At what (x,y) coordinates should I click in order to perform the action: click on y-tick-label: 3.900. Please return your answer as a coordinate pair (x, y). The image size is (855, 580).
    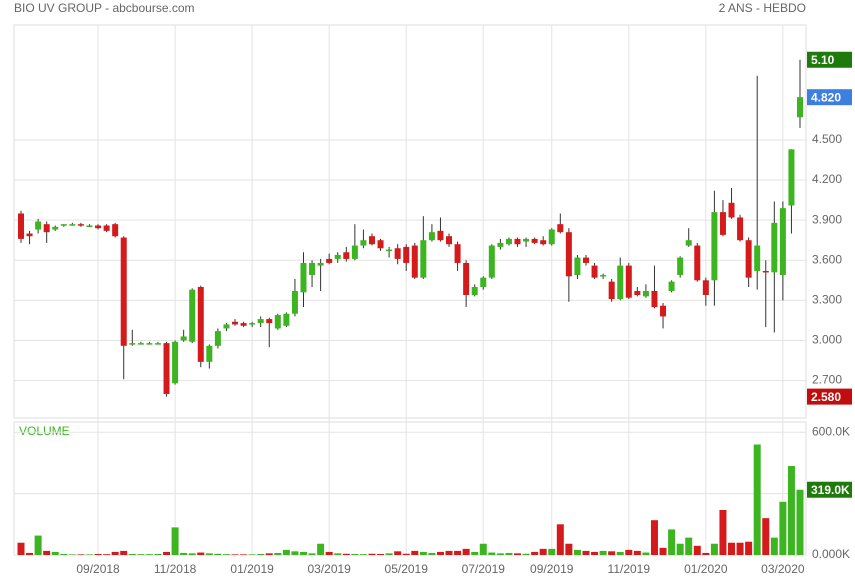
    Looking at the image, I should click on (827, 219).